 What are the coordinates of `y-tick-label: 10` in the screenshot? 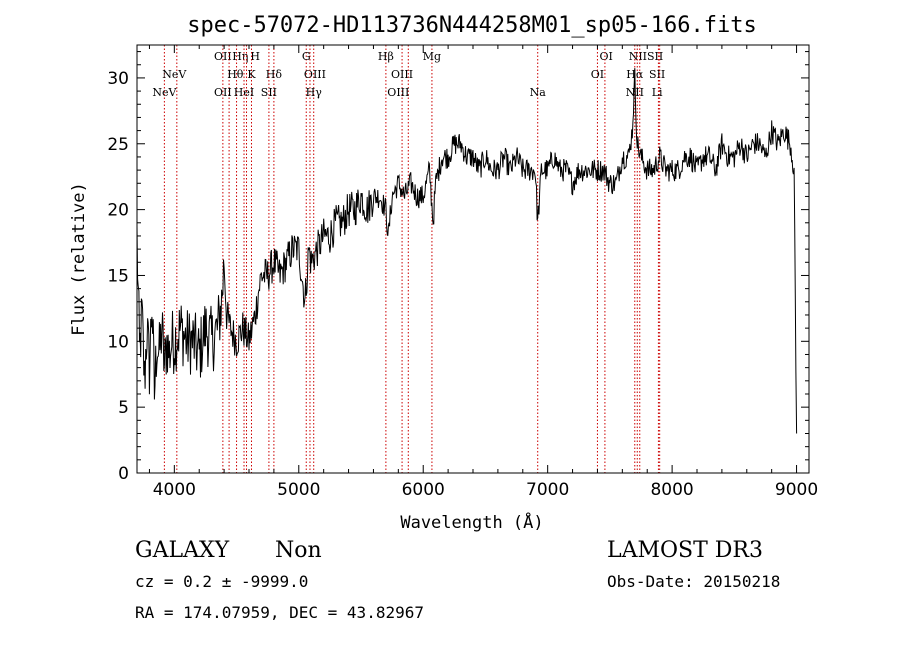 It's located at (118, 342).